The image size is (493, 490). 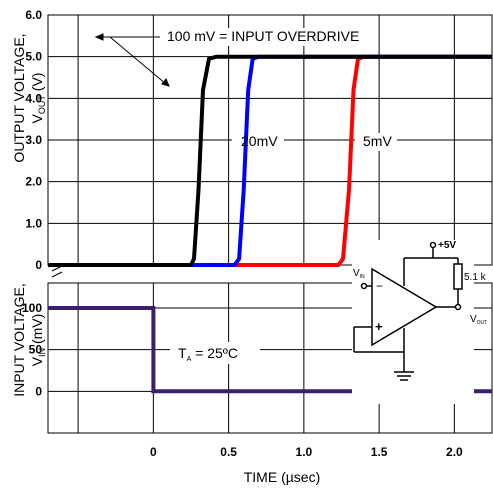 What do you see at coordinates (208, 354) in the screenshot?
I see `temperature-label: TA = 25ºC` at bounding box center [208, 354].